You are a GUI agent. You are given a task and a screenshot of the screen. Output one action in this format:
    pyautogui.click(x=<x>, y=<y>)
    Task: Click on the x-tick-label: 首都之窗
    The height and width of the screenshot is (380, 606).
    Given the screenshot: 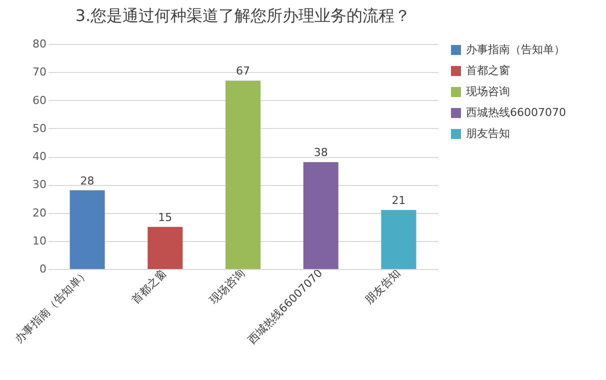 What is the action you would take?
    pyautogui.click(x=149, y=286)
    